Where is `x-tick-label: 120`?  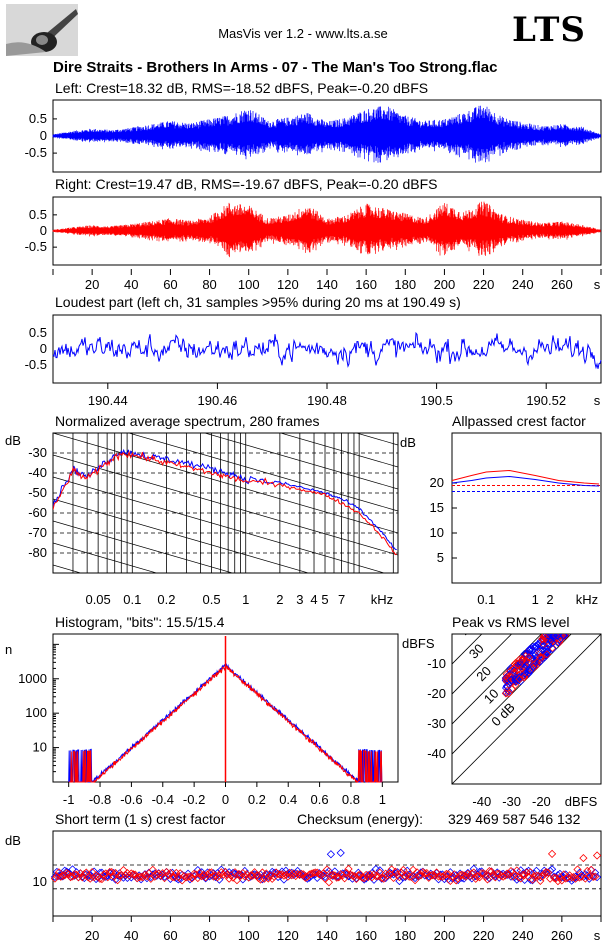 x-tick-label: 120 is located at coordinates (288, 284).